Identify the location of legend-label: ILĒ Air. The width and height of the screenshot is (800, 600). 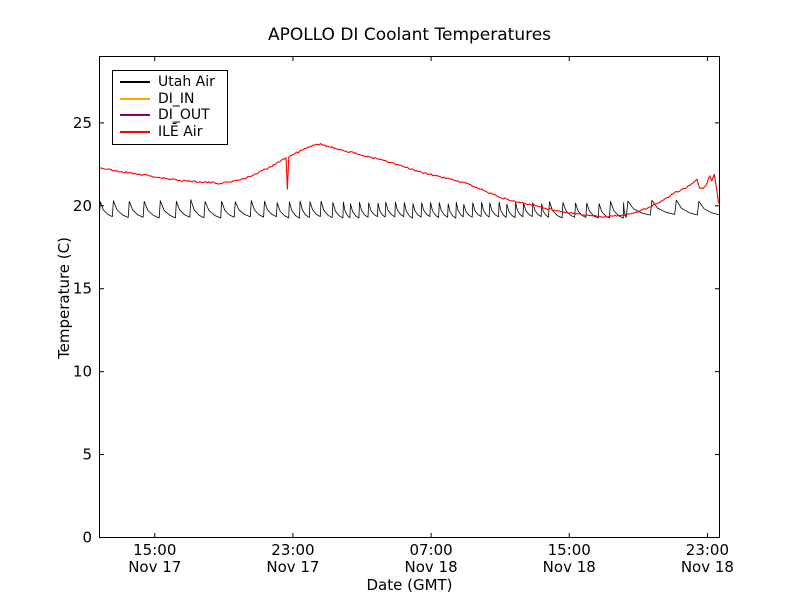
(180, 131).